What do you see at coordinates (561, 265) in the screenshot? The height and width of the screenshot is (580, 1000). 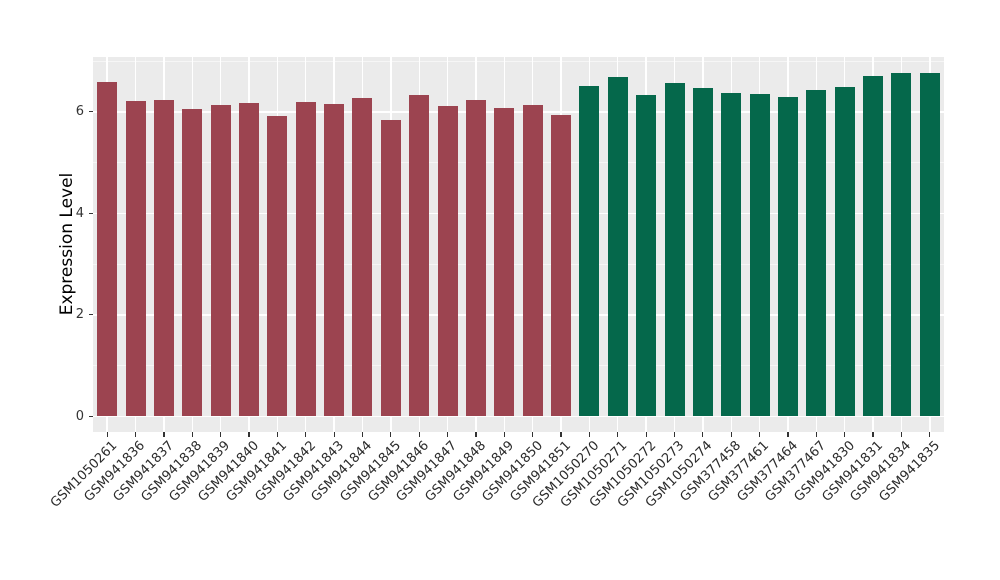 I see `bar-GSM941851` at bounding box center [561, 265].